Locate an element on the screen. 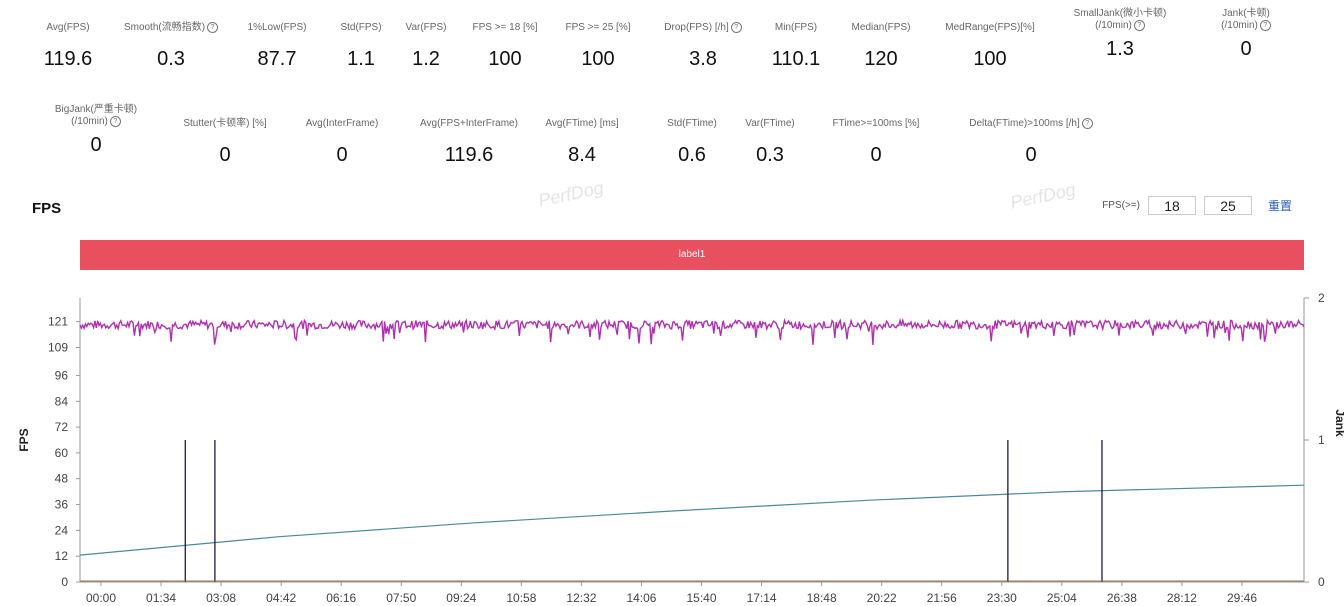  stat-stats_row1-10: MedRange(FPS)[%] 100 is located at coordinates (990, 46).